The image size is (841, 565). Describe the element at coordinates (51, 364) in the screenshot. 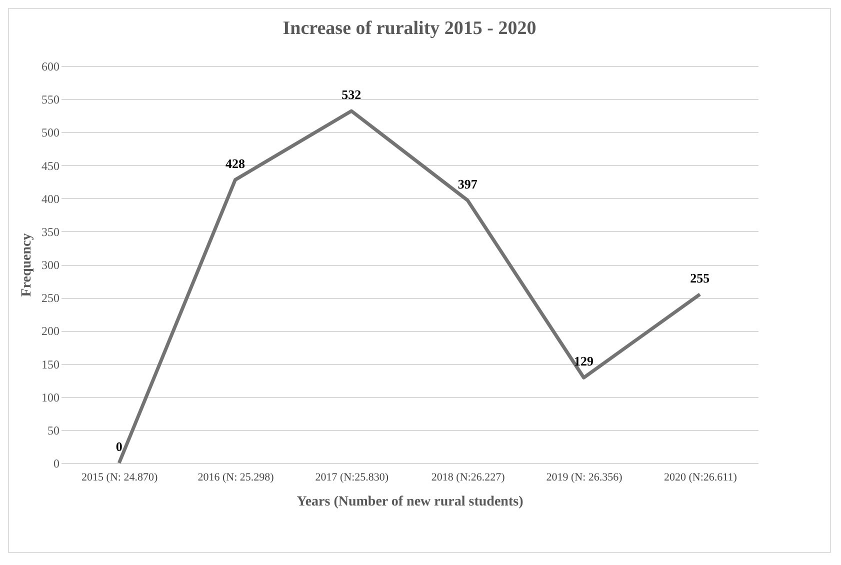

I see `y-tick-label: 150` at that location.